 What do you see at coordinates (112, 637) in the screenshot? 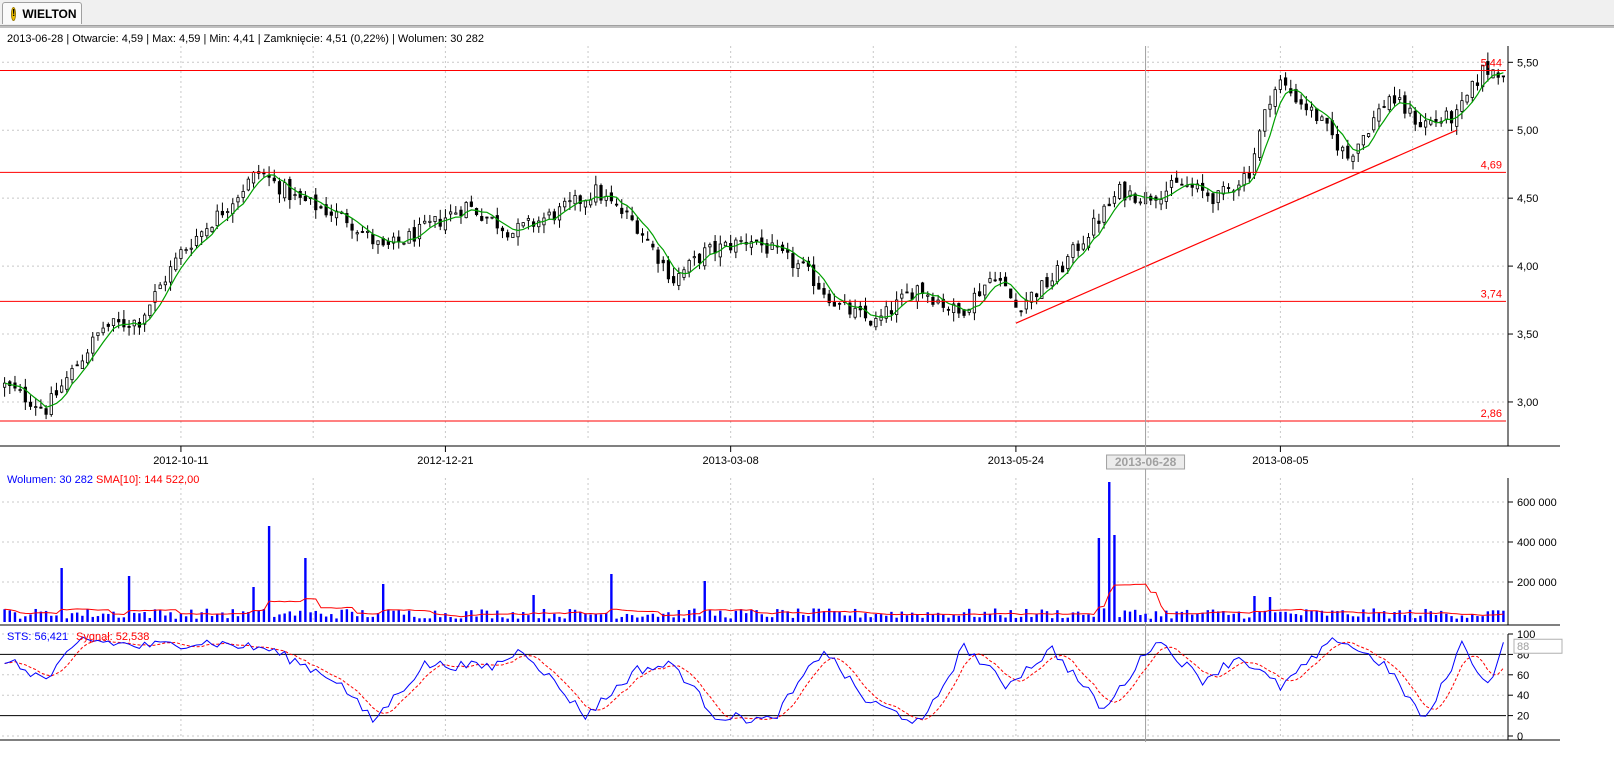
I see `sts-signal-label: Sygnał: 52,538` at bounding box center [112, 637].